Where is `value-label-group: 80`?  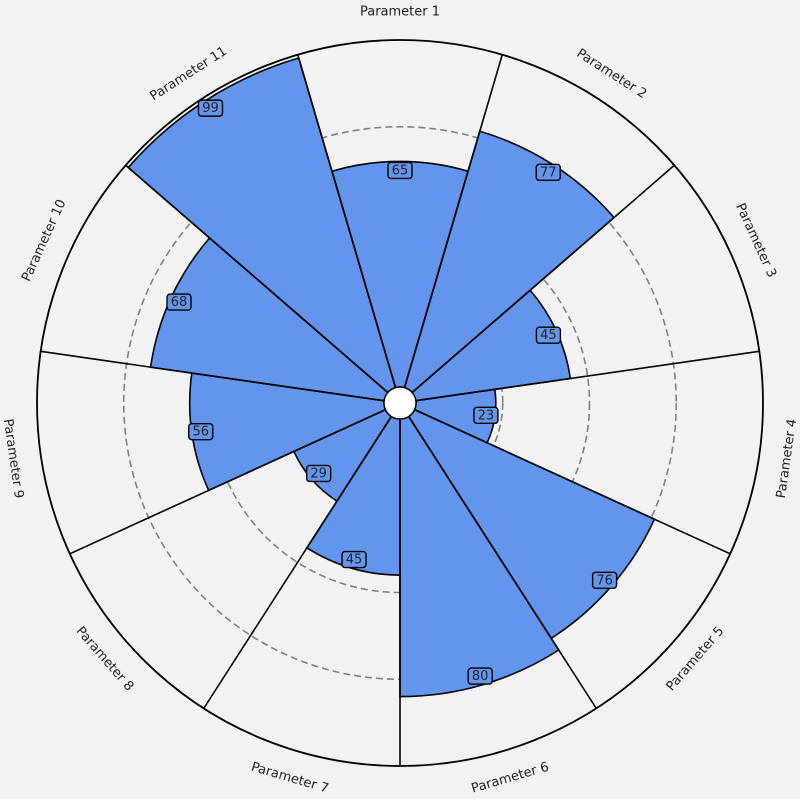
value-label-group: 80 is located at coordinates (480, 676).